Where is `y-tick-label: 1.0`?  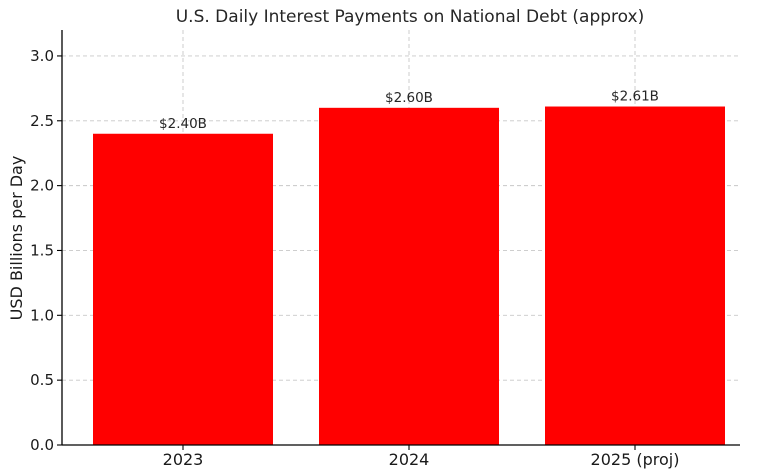
y-tick-label: 1.0 is located at coordinates (42, 315).